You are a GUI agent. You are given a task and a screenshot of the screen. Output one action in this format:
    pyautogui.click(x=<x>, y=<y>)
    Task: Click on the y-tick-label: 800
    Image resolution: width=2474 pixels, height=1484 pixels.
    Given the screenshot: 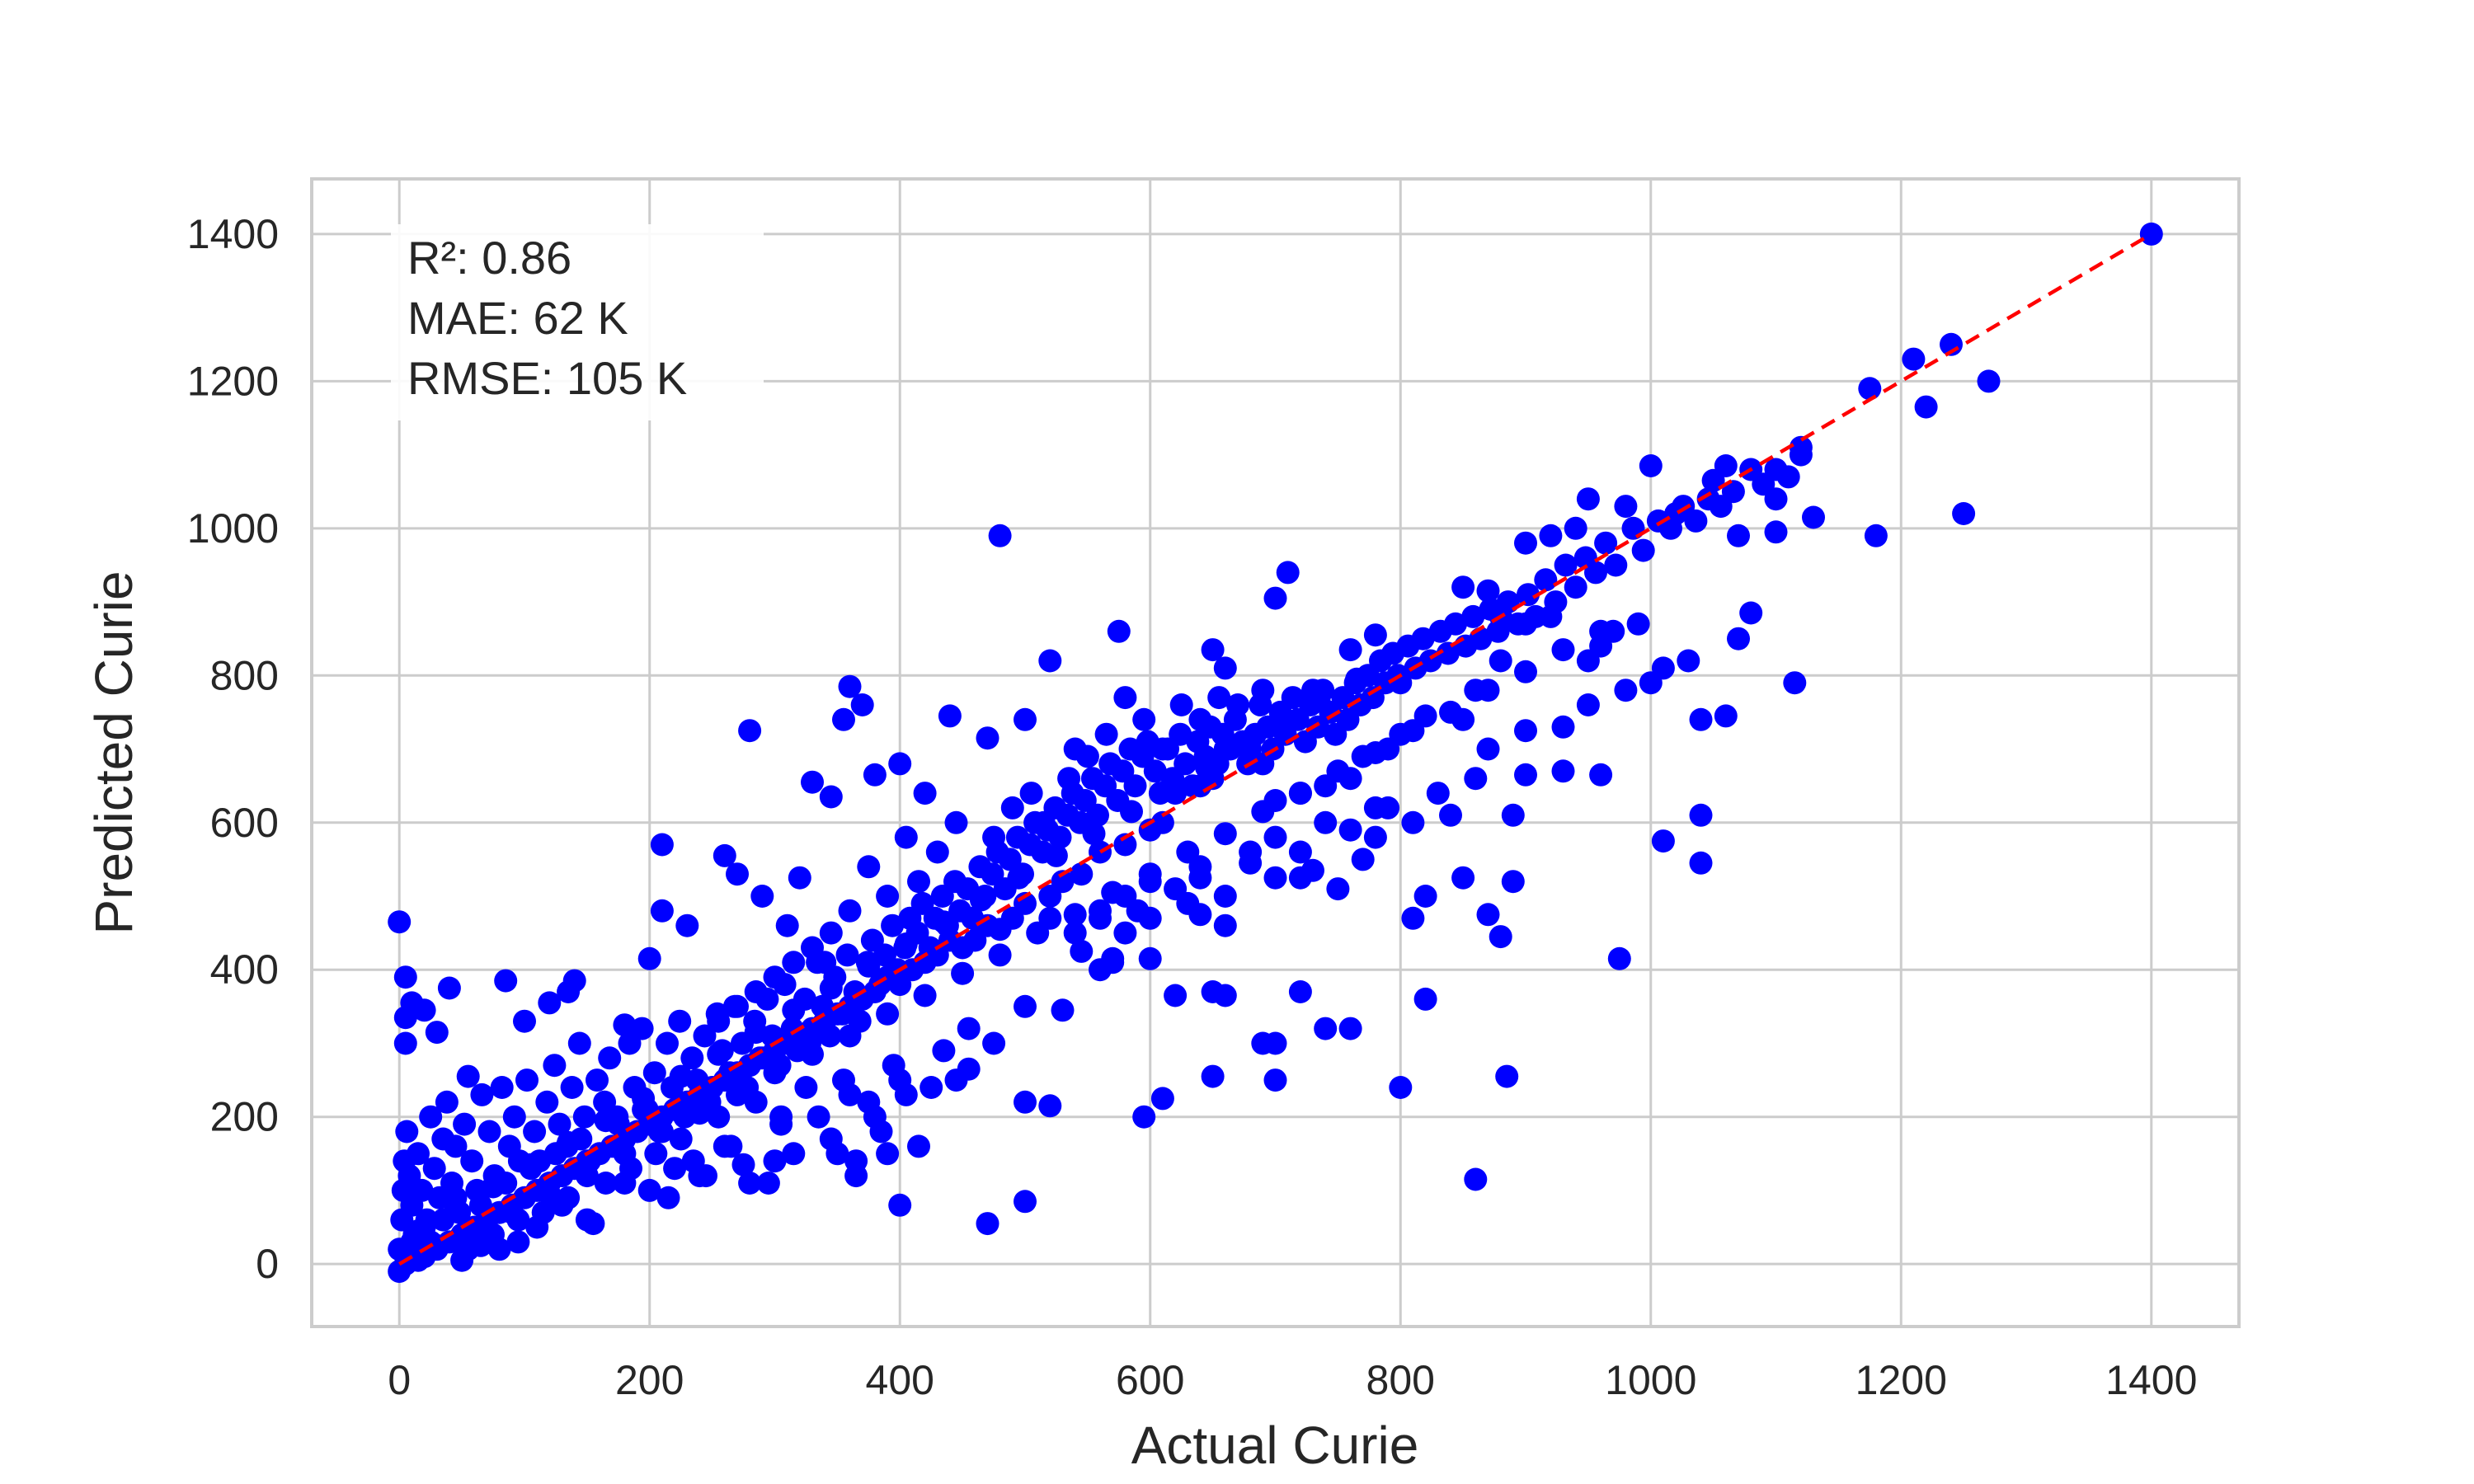 What is the action you would take?
    pyautogui.click(x=244, y=675)
    